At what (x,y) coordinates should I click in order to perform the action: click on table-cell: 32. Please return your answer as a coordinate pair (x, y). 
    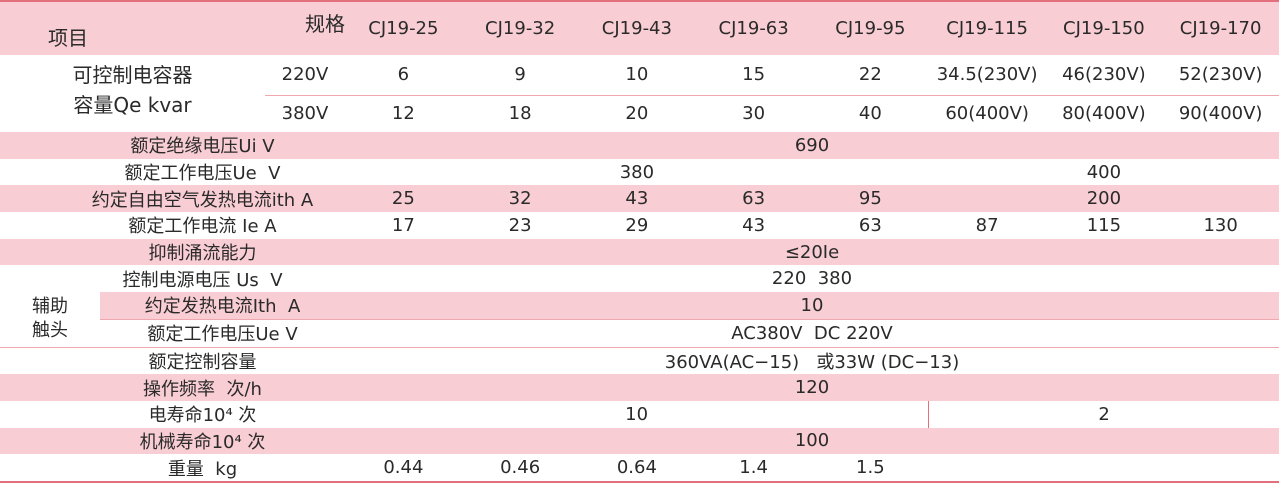
    Looking at the image, I should click on (520, 199).